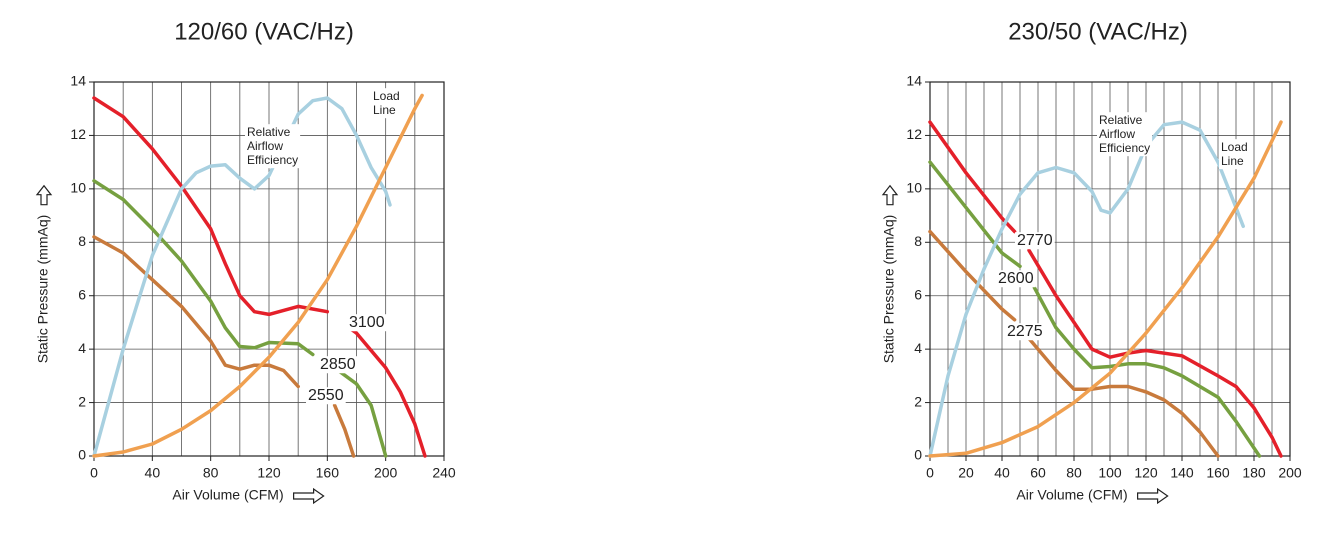 This screenshot has width=1332, height=538. I want to click on x-tick-label: 180, so click(1254, 473).